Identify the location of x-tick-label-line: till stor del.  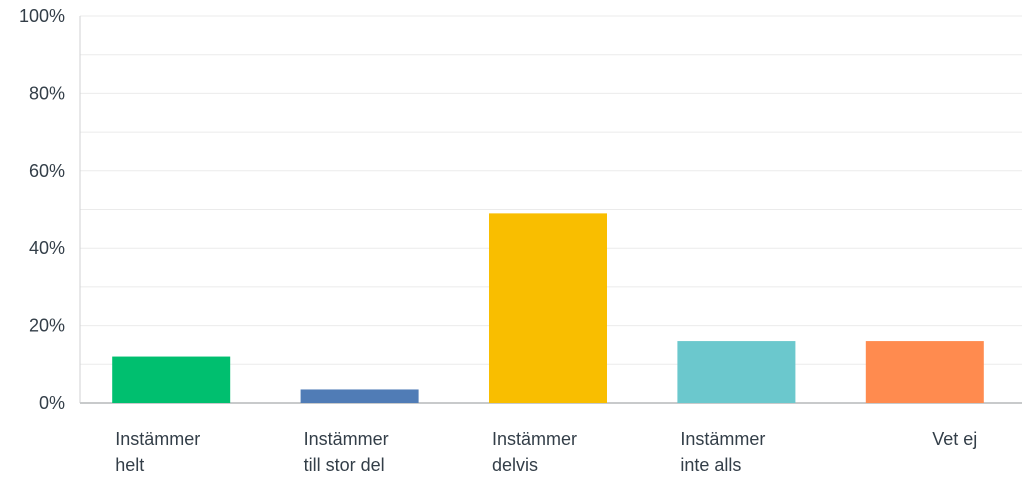
(344, 465).